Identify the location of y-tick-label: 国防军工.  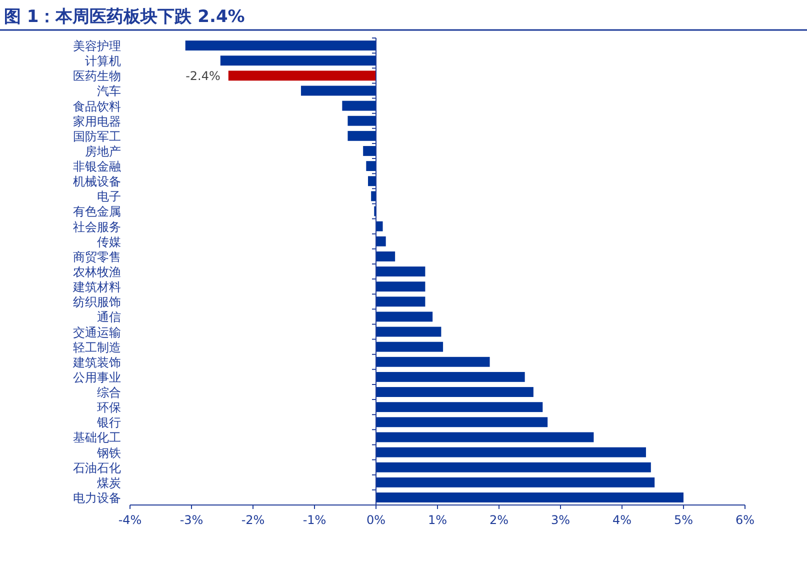
(97, 136).